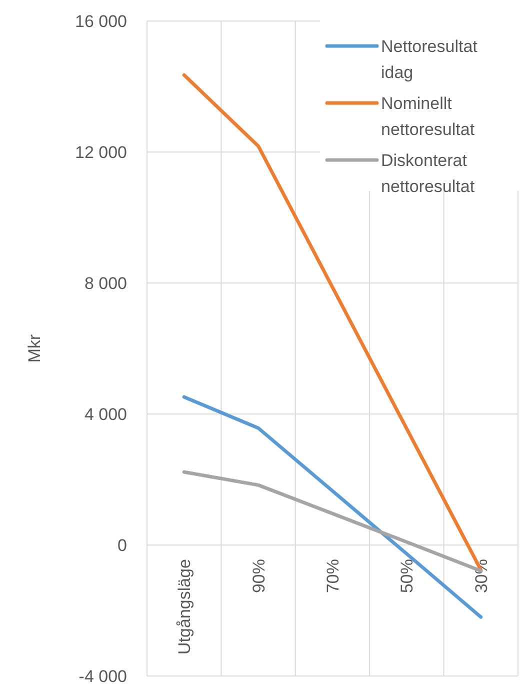 The height and width of the screenshot is (694, 527). What do you see at coordinates (407, 576) in the screenshot?
I see `x-tick-label: 50%` at bounding box center [407, 576].